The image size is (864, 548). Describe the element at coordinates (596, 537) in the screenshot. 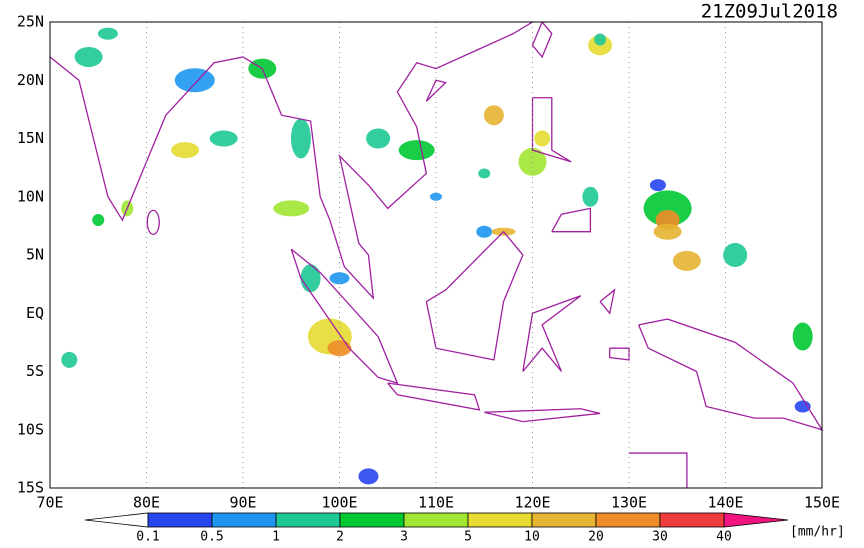

I see `colorbar-label: 20` at that location.